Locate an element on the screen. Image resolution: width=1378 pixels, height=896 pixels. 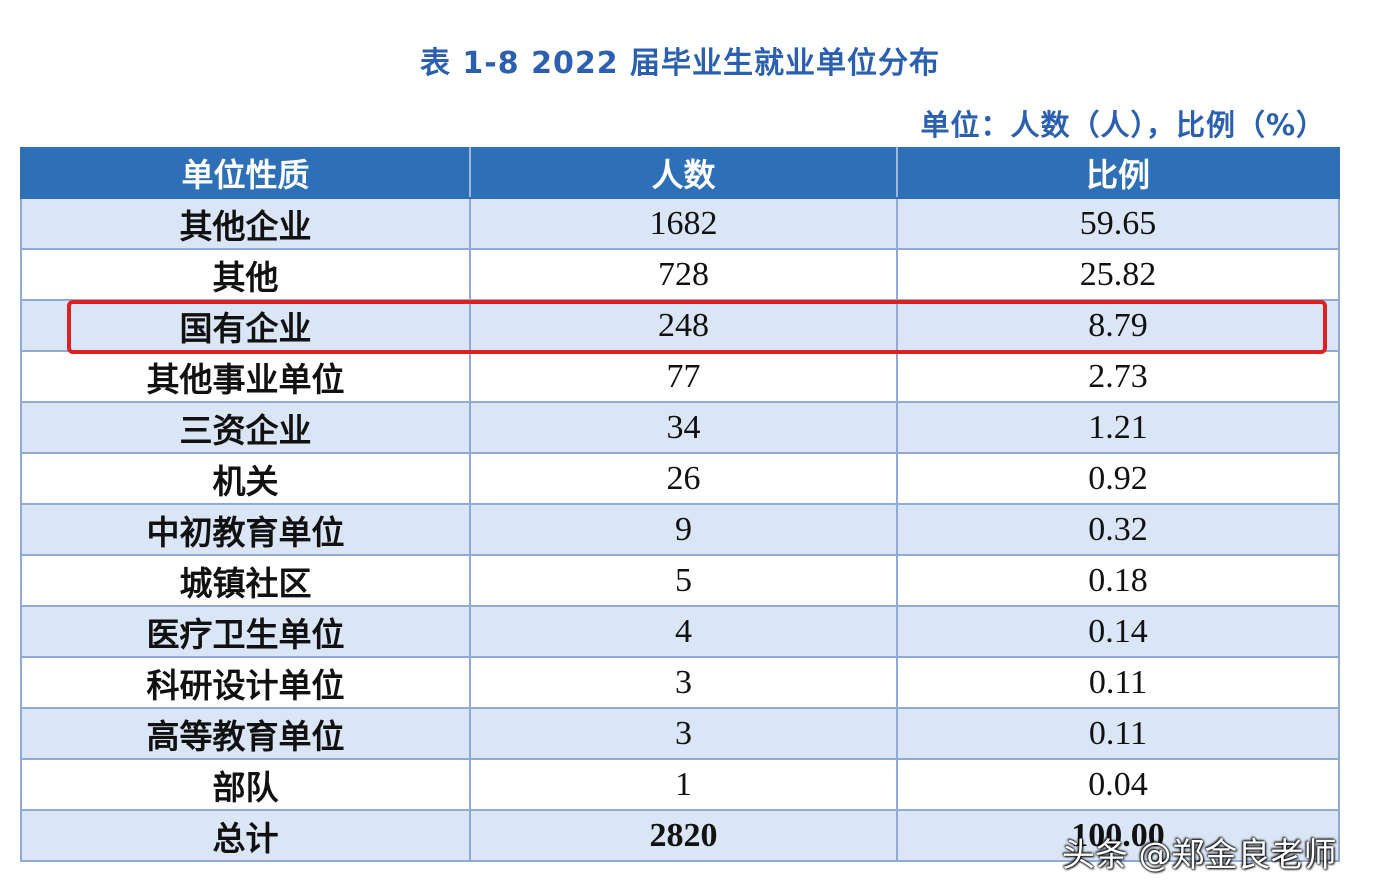
unit-type-cell: 国有企业 is located at coordinates (245, 325).